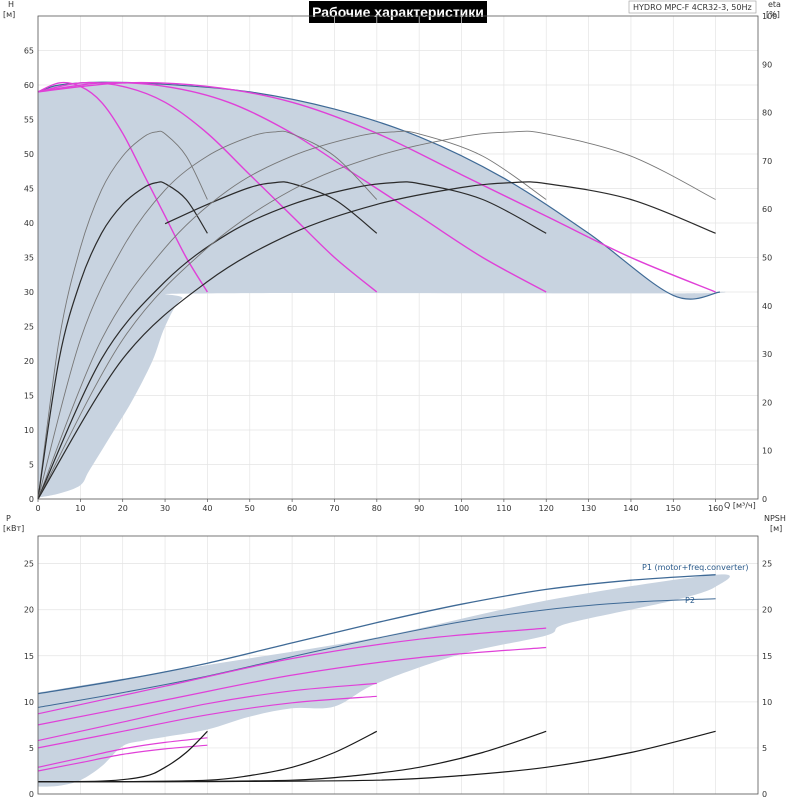 This screenshot has height=800, width=800. What do you see at coordinates (776, 528) in the screenshot?
I see `npsh-axis-unit: [м]` at bounding box center [776, 528].